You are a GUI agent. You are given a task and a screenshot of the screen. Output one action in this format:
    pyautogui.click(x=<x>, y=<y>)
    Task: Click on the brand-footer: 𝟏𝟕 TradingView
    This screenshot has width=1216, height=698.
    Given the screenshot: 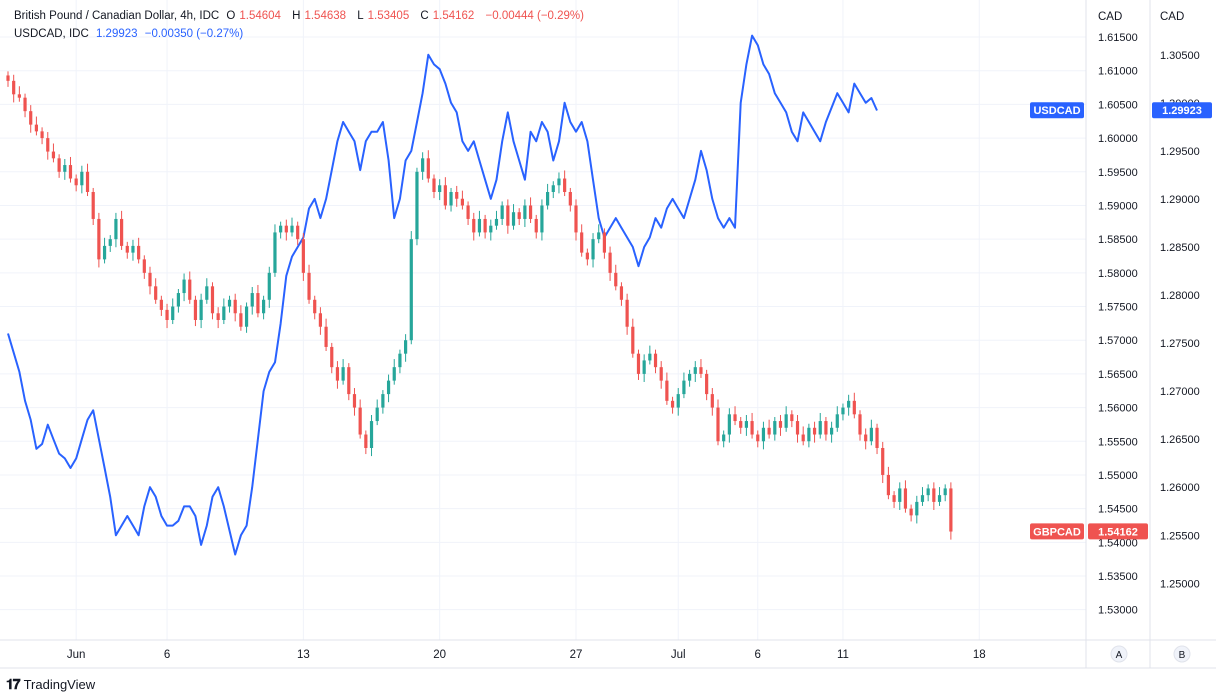 What is the action you would take?
    pyautogui.click(x=50, y=684)
    